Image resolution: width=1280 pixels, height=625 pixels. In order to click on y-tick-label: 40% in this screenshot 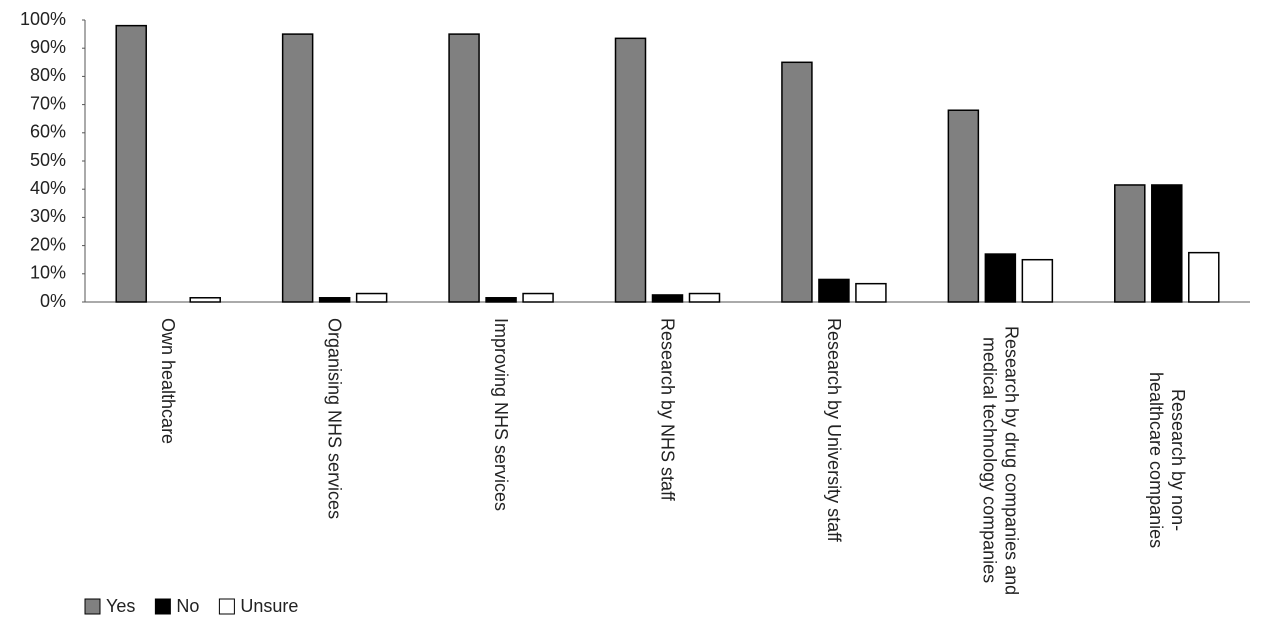, I will do `click(48, 188)`.